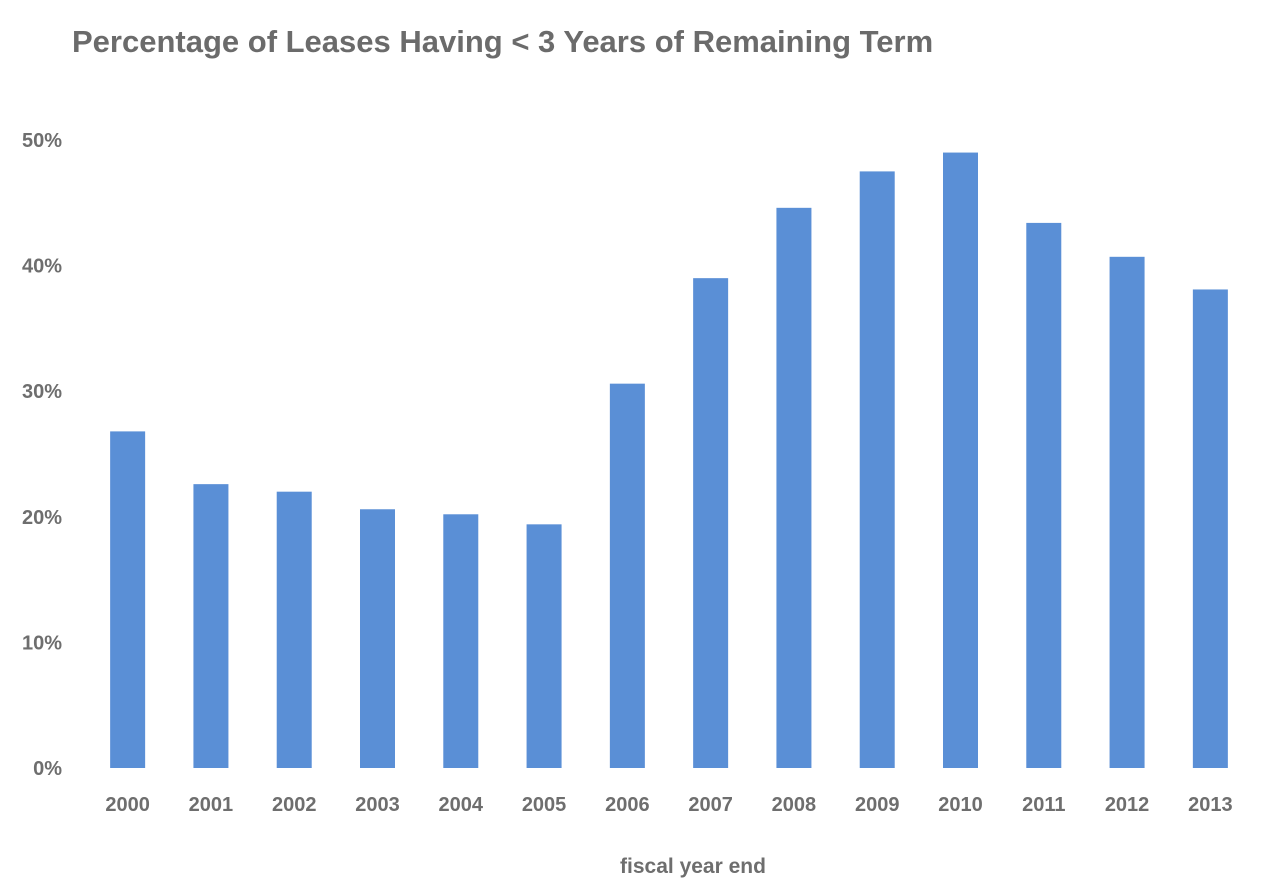 This screenshot has height=882, width=1280. I want to click on x-tick-label: 2013, so click(1210, 805).